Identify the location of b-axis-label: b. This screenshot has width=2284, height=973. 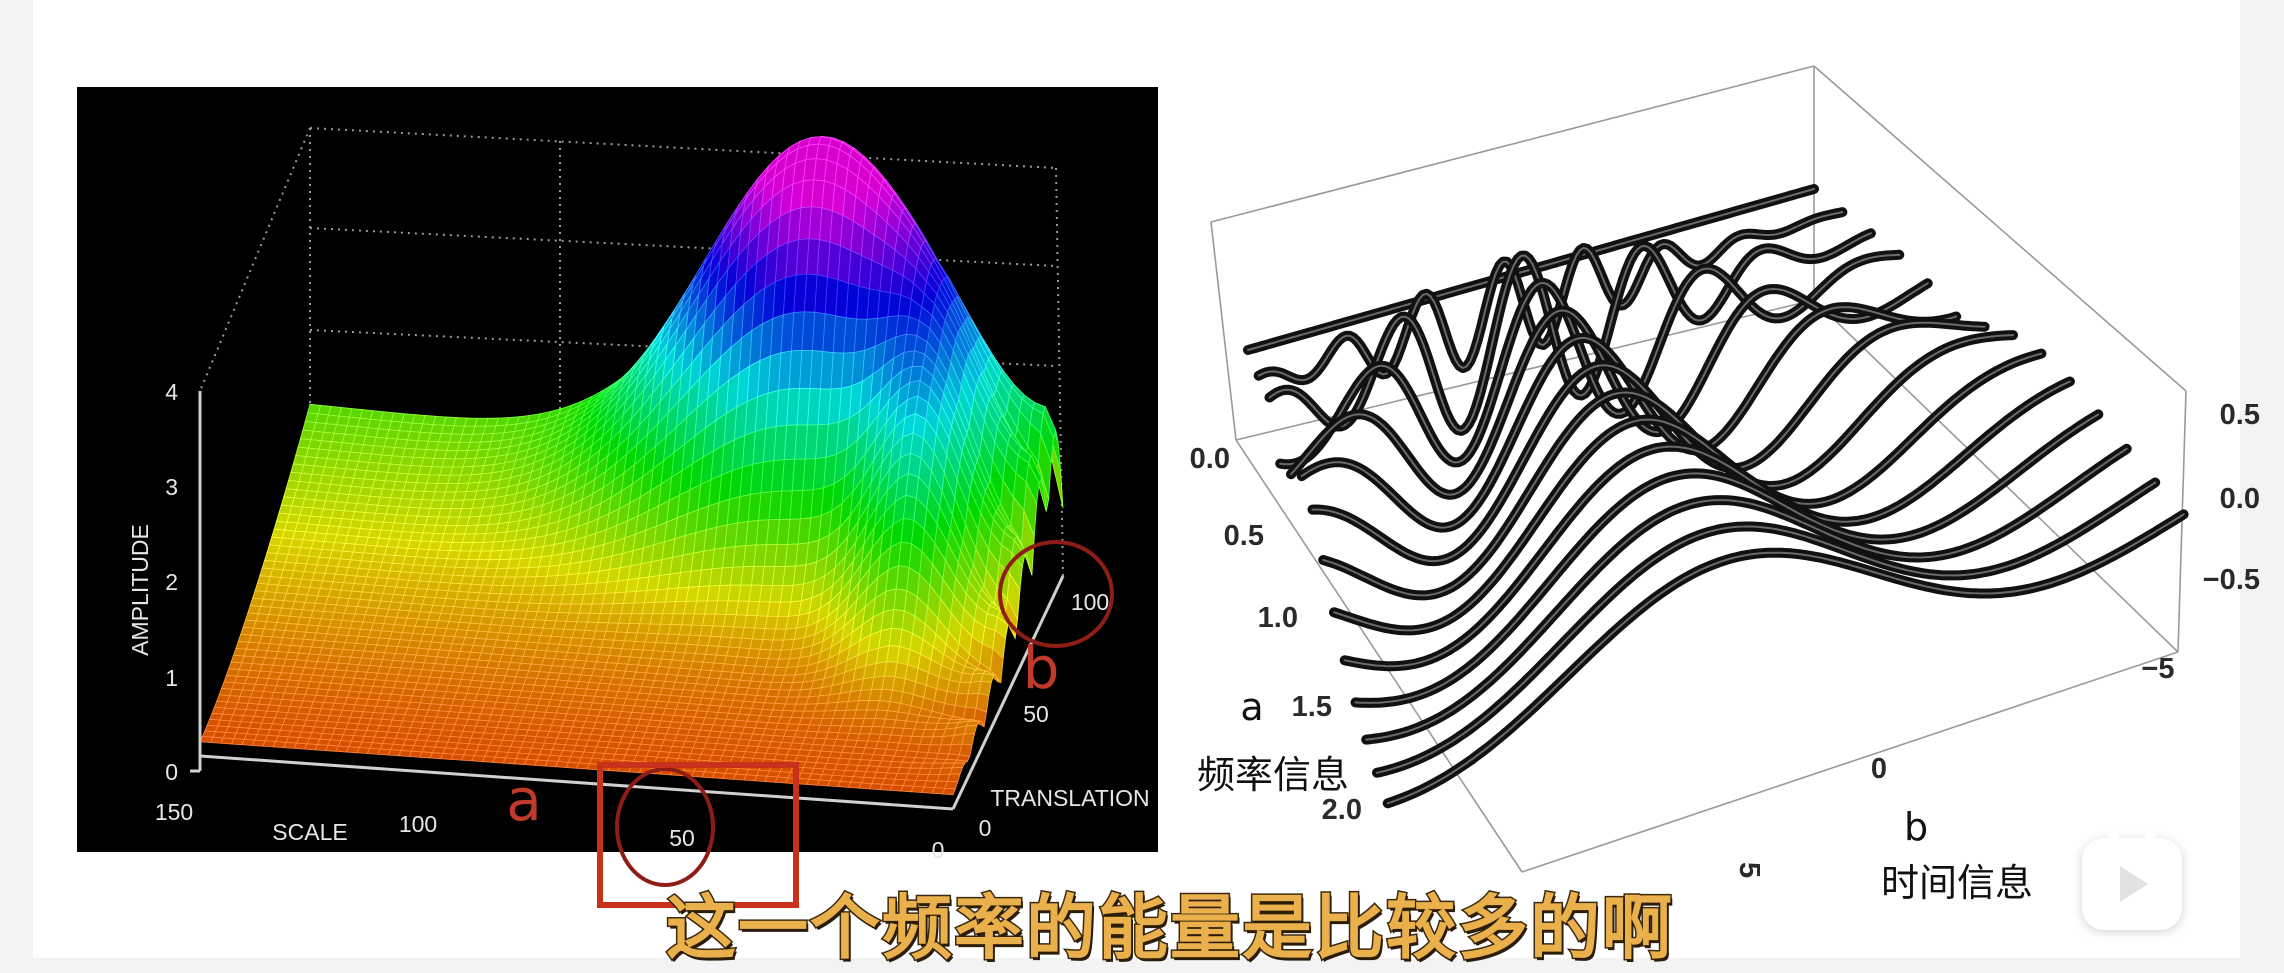
(1916, 827).